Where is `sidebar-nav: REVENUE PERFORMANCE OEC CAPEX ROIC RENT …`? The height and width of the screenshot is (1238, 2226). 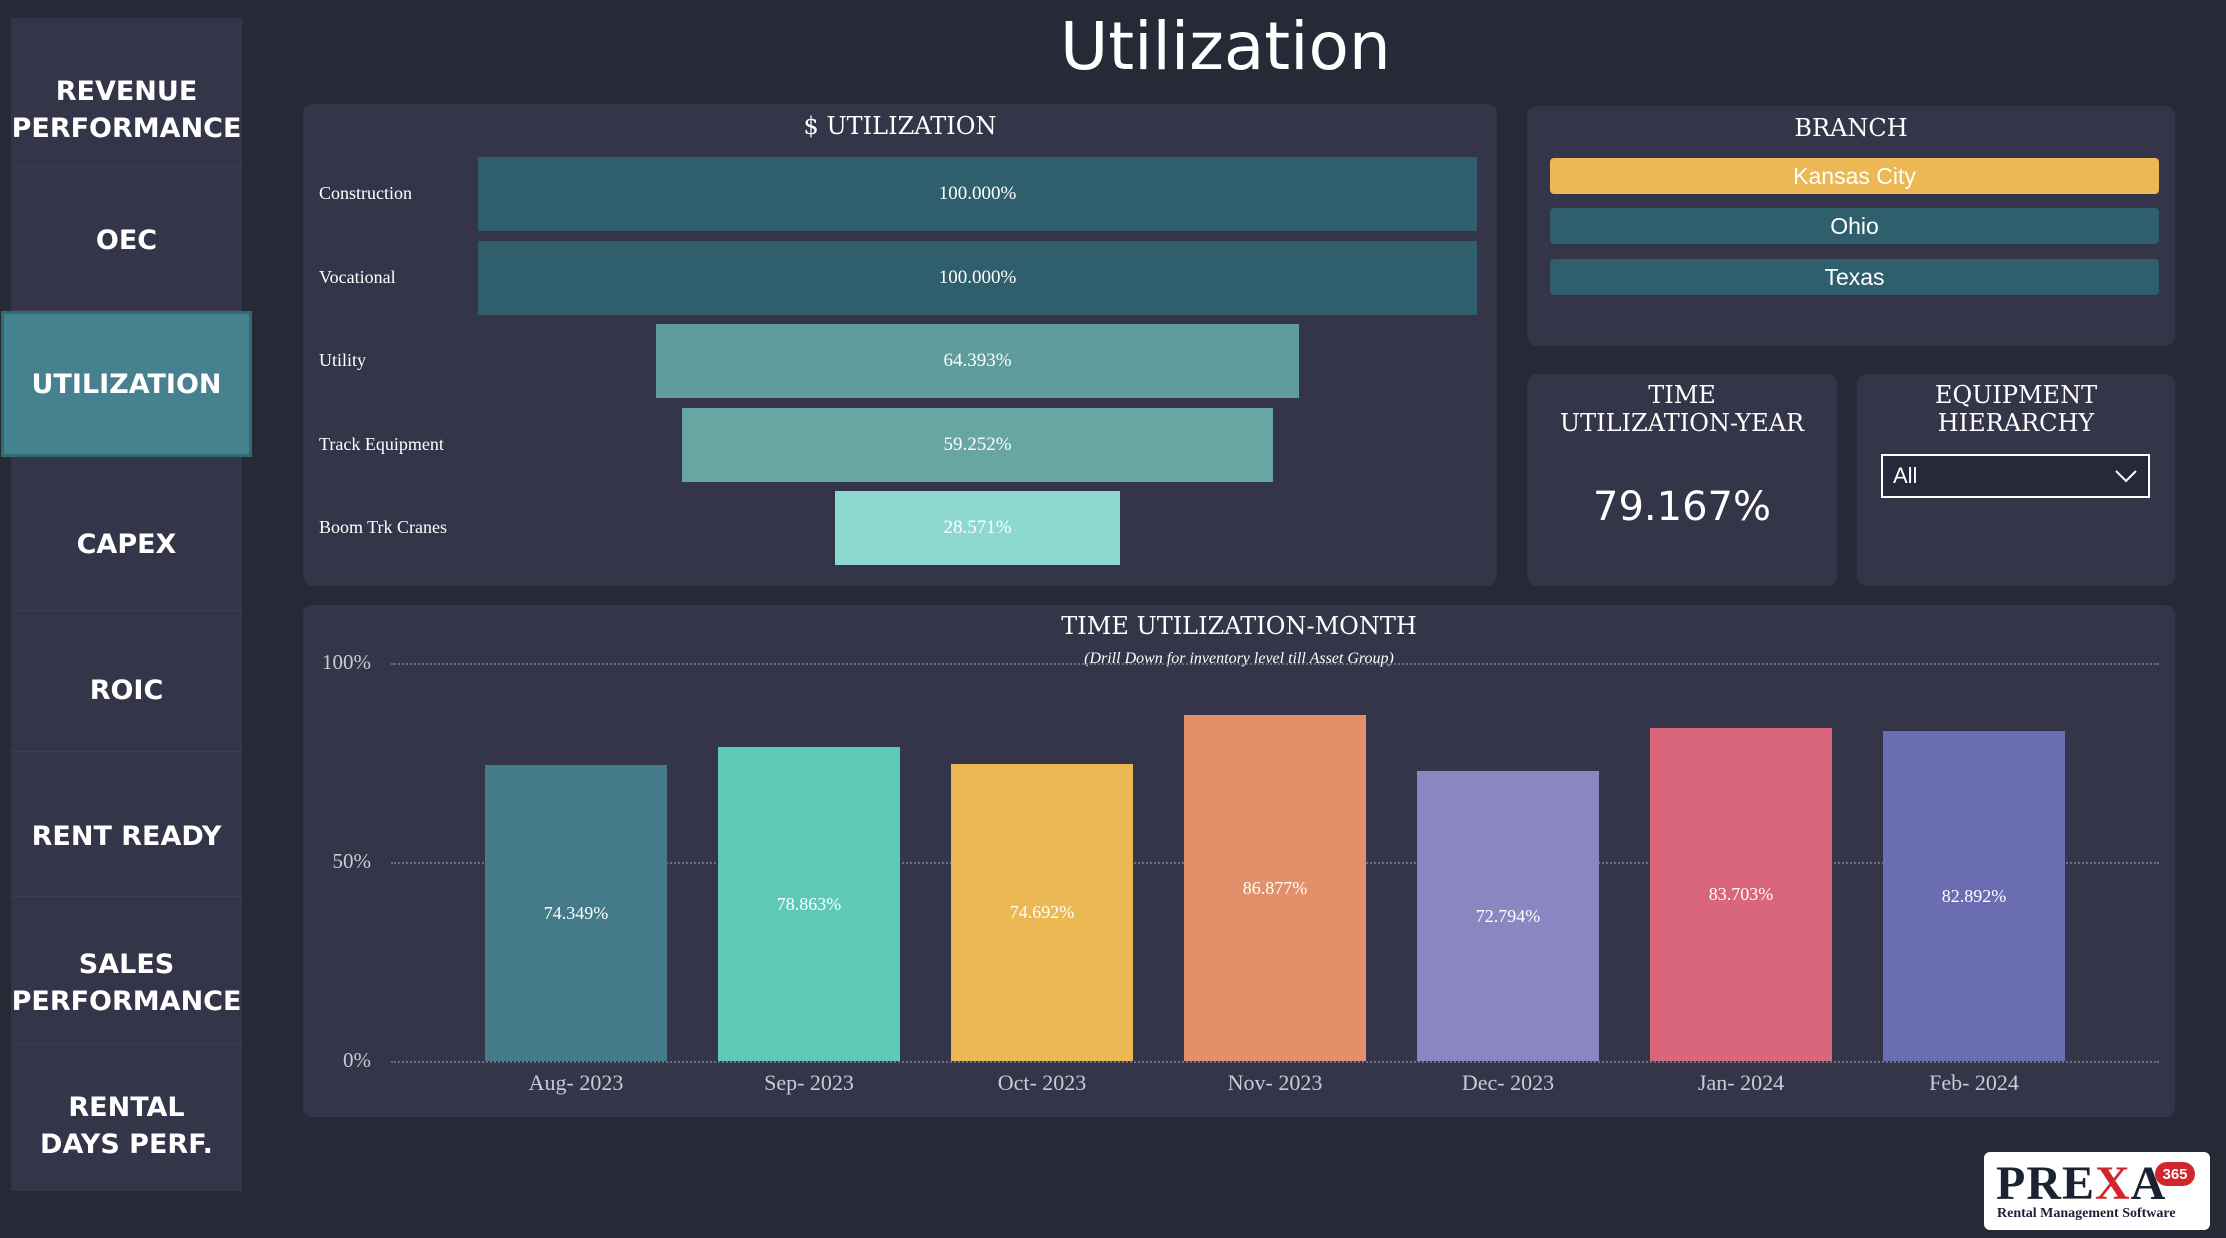 sidebar-nav: REVENUE PERFORMANCE OEC CAPEX ROIC RENT … is located at coordinates (126, 604).